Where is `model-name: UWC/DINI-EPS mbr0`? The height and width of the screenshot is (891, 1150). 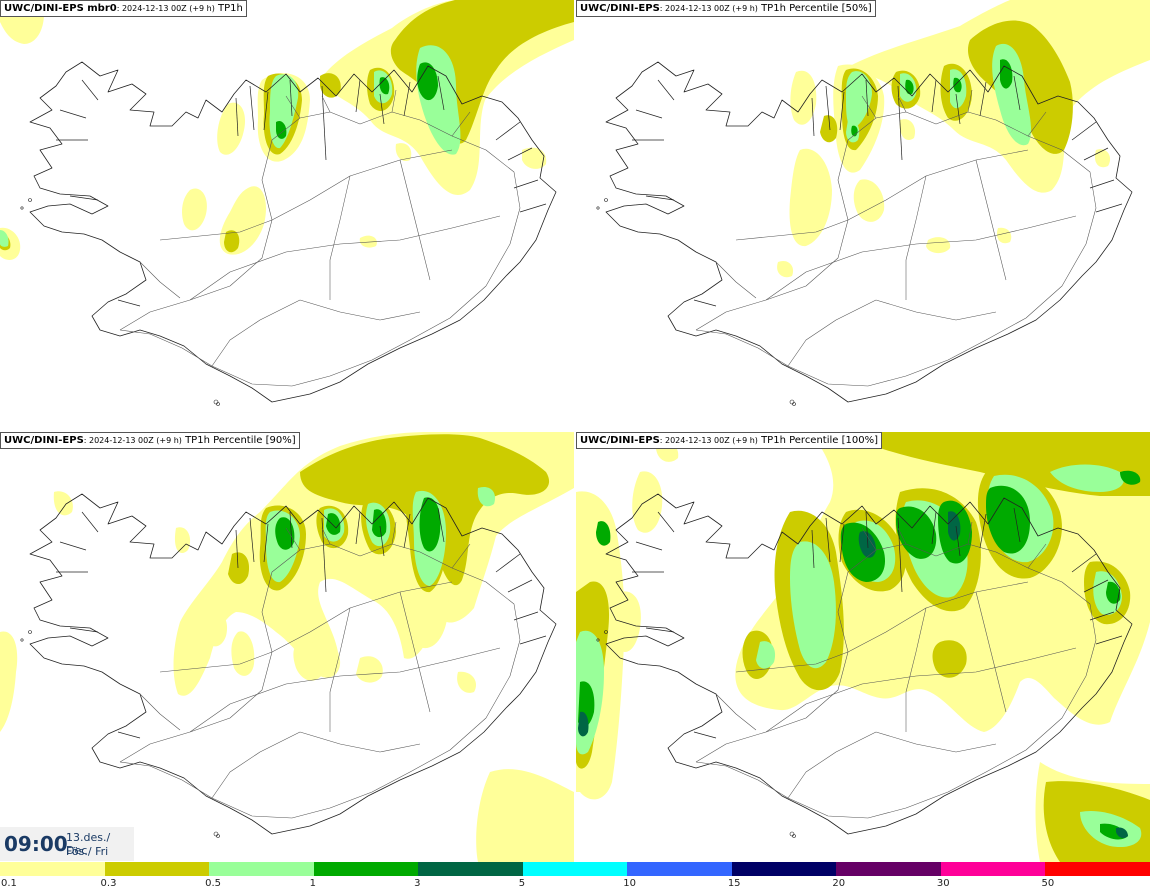
model-name: UWC/DINI-EPS mbr0 is located at coordinates (60, 8).